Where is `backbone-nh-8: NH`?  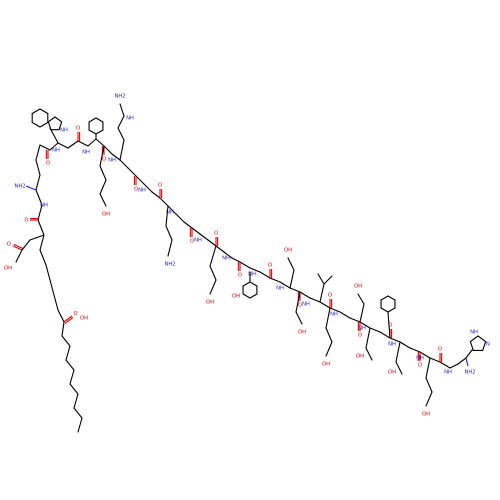 backbone-nh-8: NH is located at coordinates (280, 289).